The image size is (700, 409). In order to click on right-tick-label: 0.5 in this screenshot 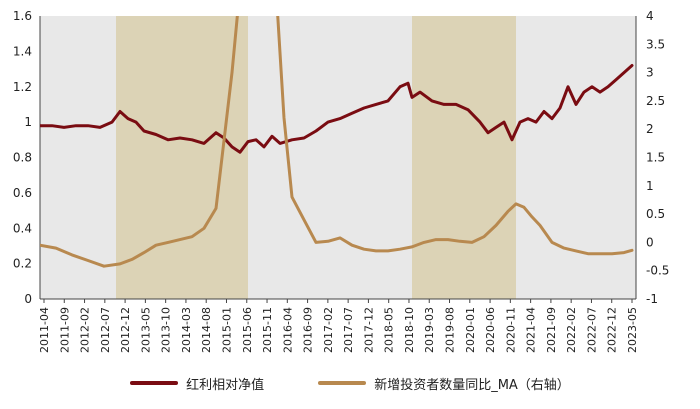, I will do `click(655, 214)`.